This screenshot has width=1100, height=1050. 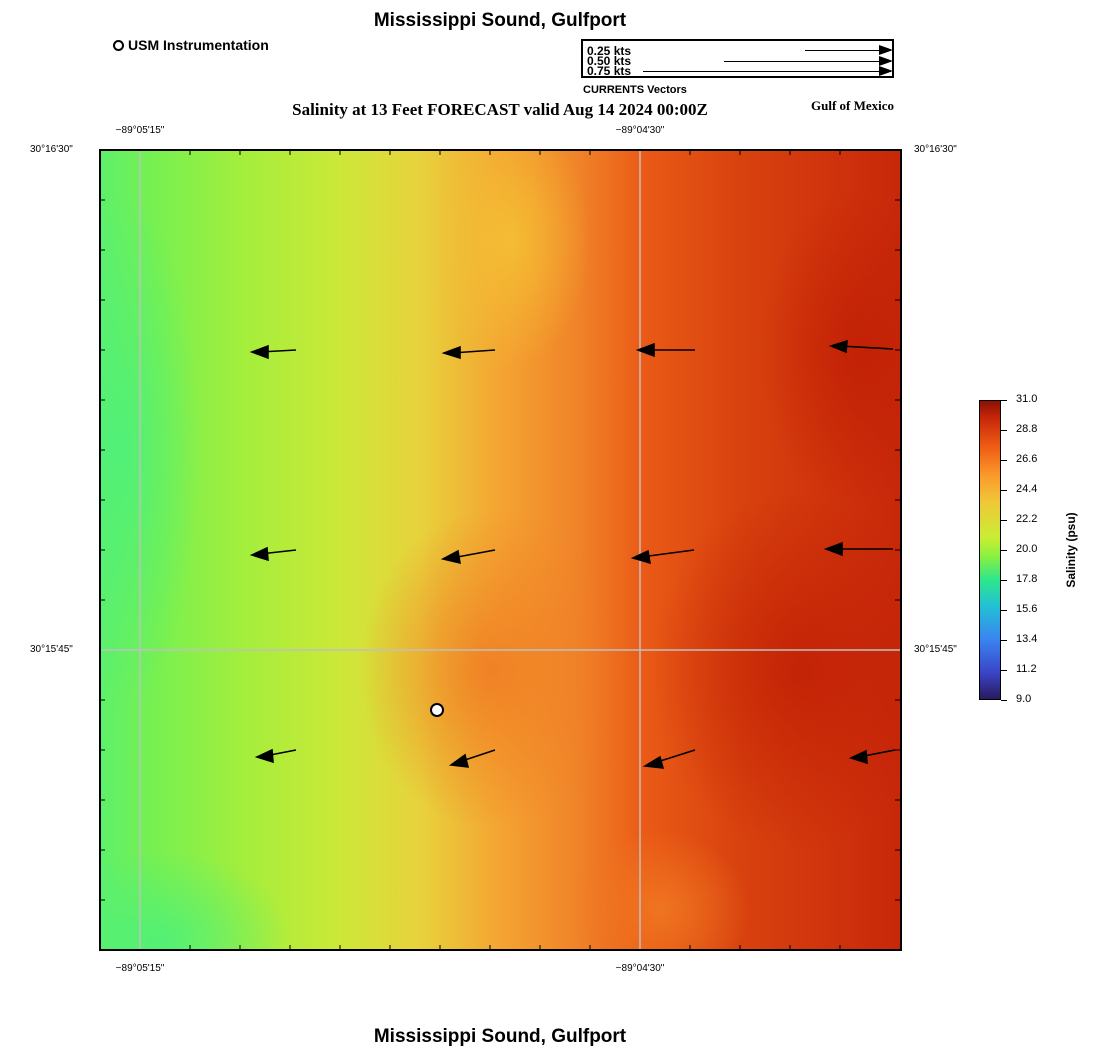 What do you see at coordinates (118, 45) in the screenshot?
I see `station-marker-icon` at bounding box center [118, 45].